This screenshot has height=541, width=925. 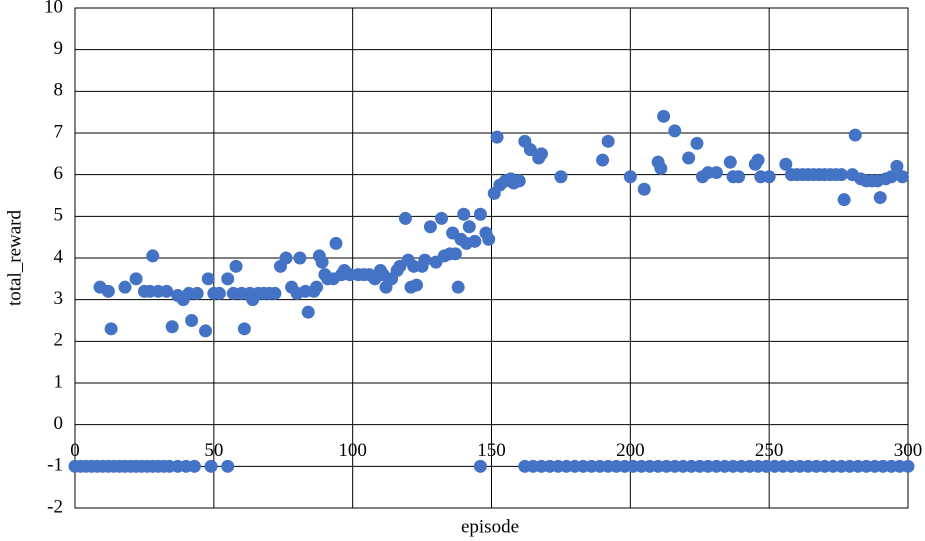 I want to click on x-tick-label: 0, so click(x=75, y=450).